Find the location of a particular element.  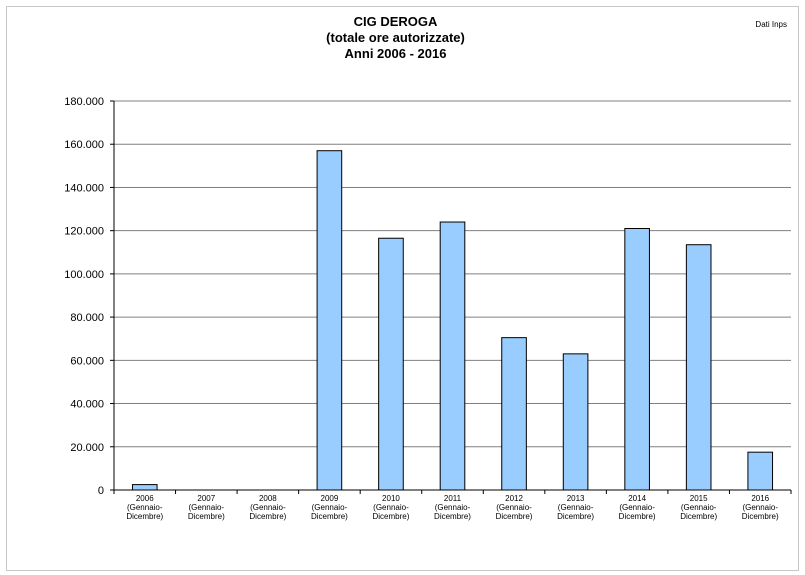

chart-title-line-2: (totale ore autorizzate) is located at coordinates (395, 37).